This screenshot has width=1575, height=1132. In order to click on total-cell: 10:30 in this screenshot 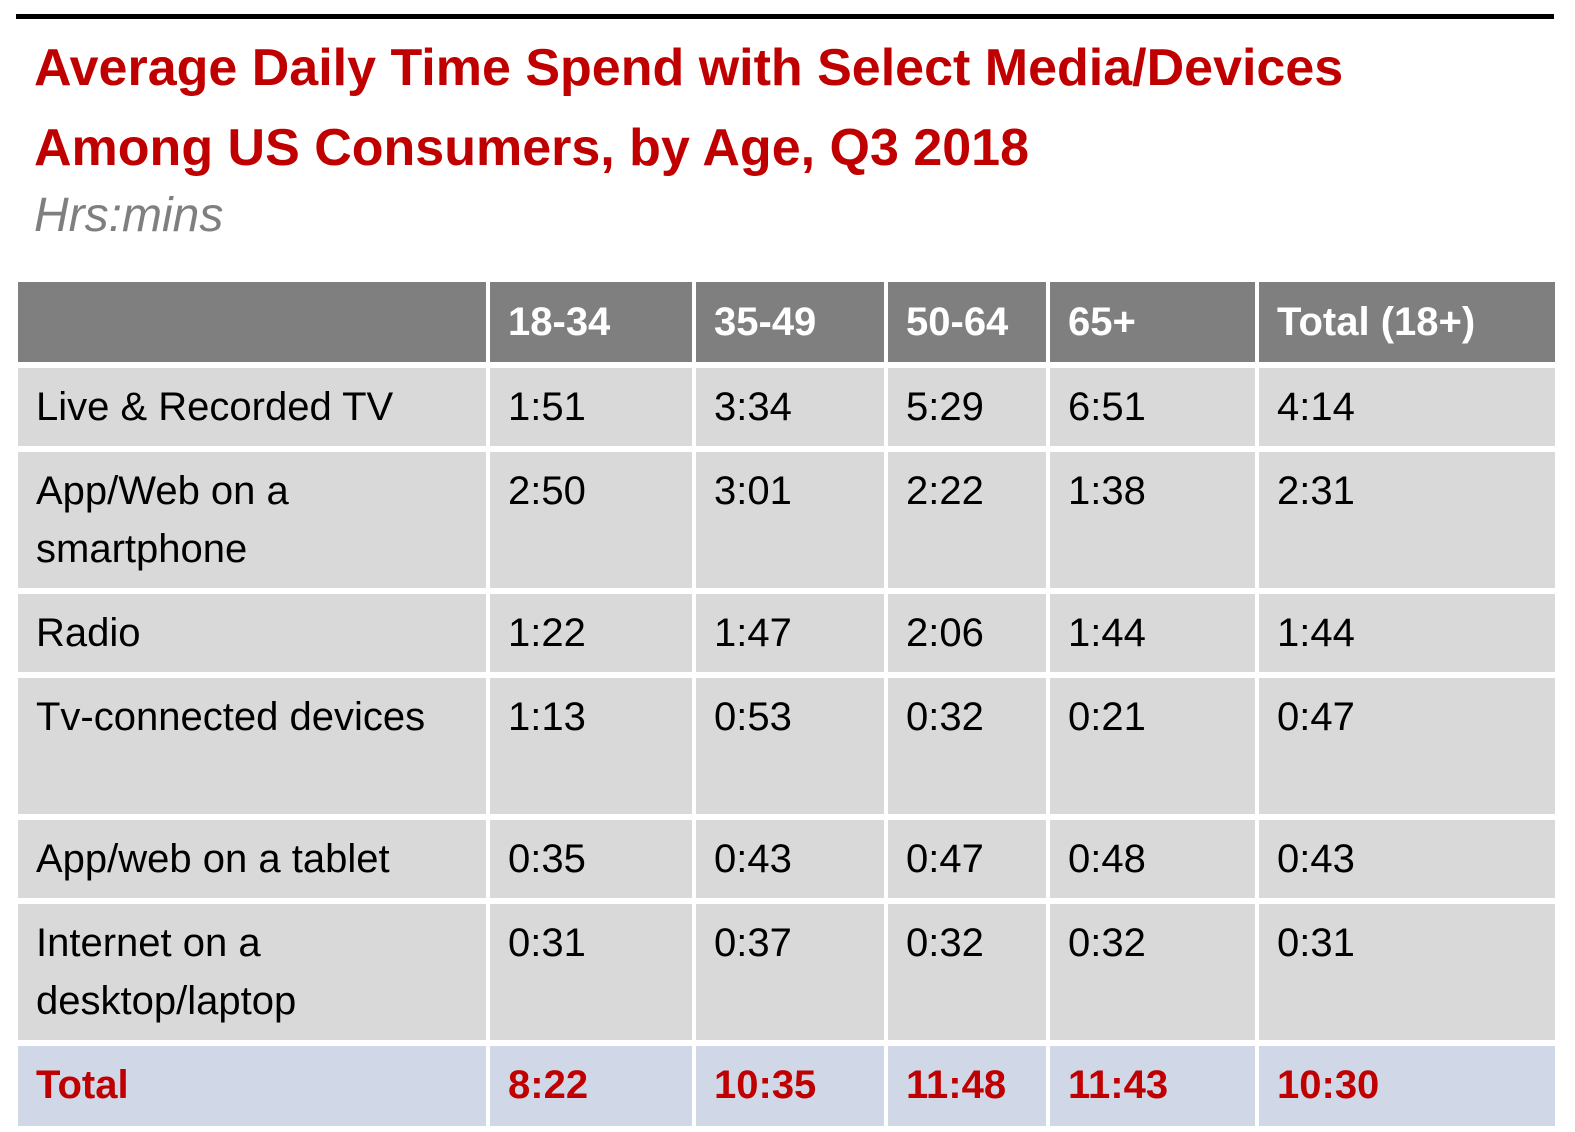, I will do `click(1407, 1086)`.